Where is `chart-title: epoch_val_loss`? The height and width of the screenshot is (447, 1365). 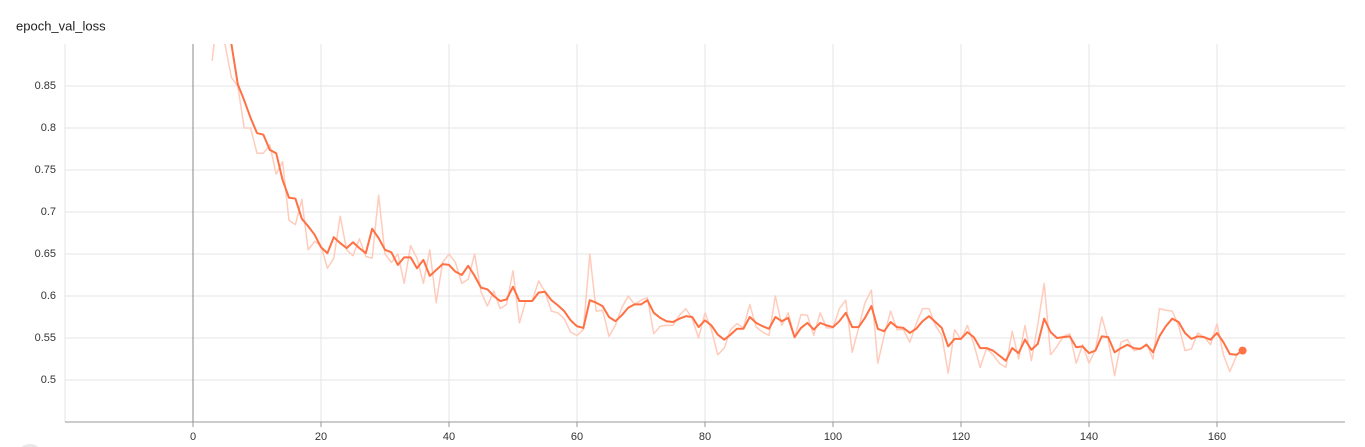 chart-title: epoch_val_loss is located at coordinates (61, 25).